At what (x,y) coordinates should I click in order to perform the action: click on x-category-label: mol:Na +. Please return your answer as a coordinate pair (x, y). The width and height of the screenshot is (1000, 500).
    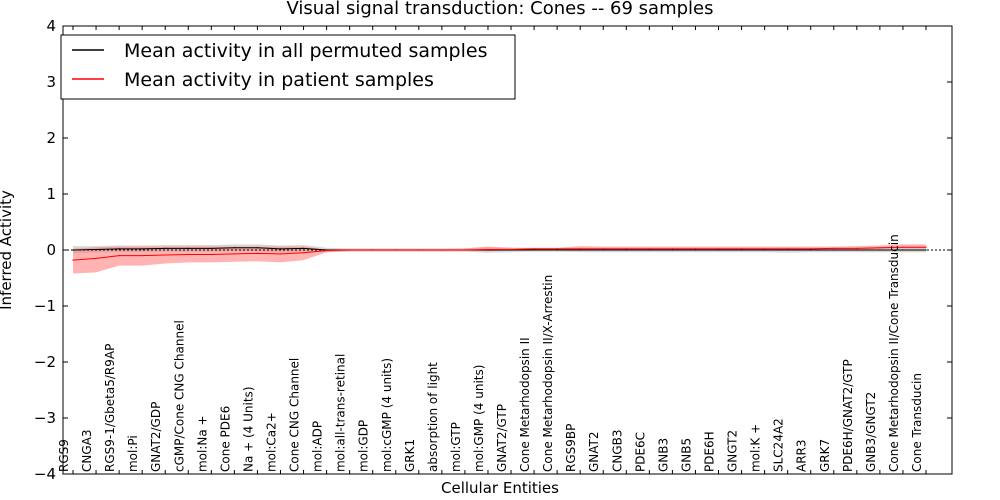
    Looking at the image, I should click on (202, 443).